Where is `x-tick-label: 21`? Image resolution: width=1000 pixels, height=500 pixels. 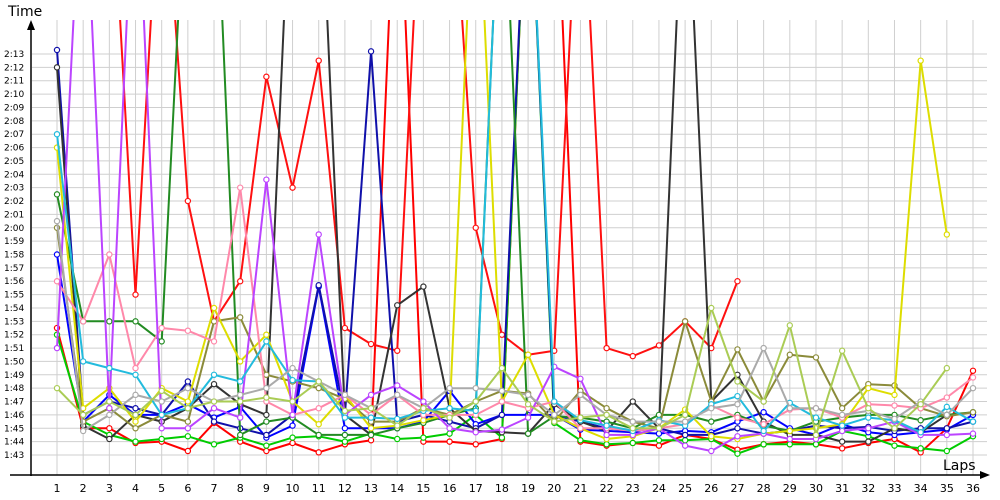
x-tick-label: 21 is located at coordinates (580, 488).